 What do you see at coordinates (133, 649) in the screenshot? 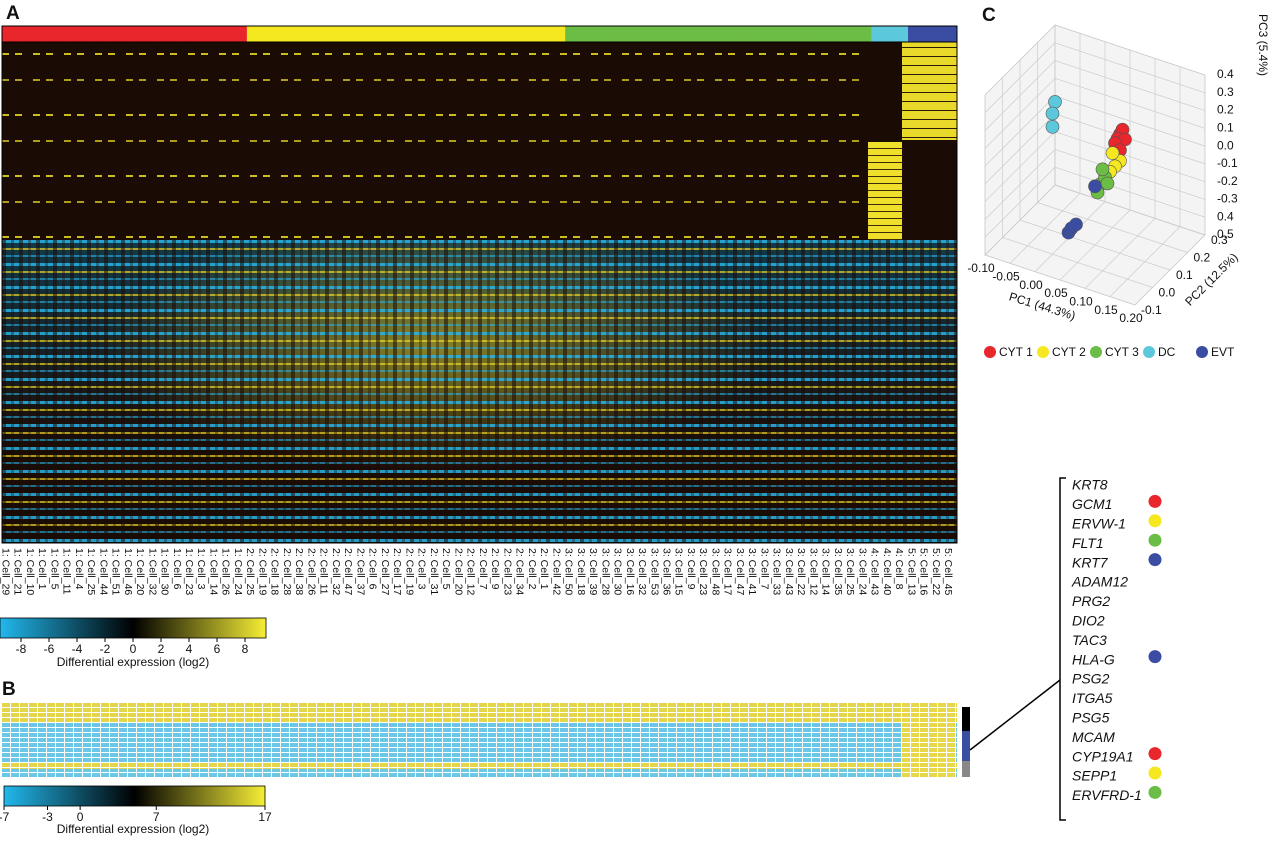
I see `colorbar-tick-label: 0` at bounding box center [133, 649].